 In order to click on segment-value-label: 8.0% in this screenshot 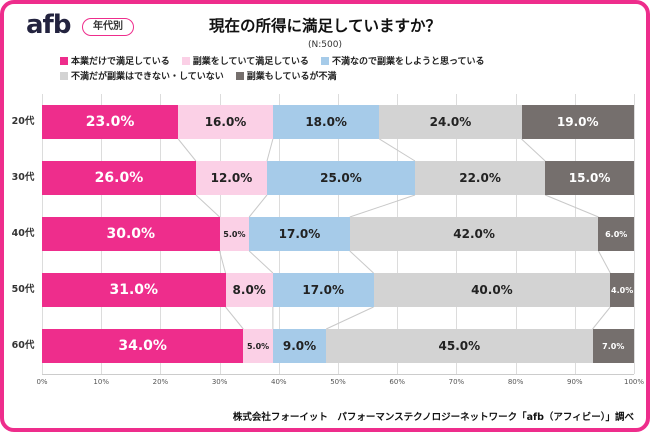, I will do `click(249, 290)`.